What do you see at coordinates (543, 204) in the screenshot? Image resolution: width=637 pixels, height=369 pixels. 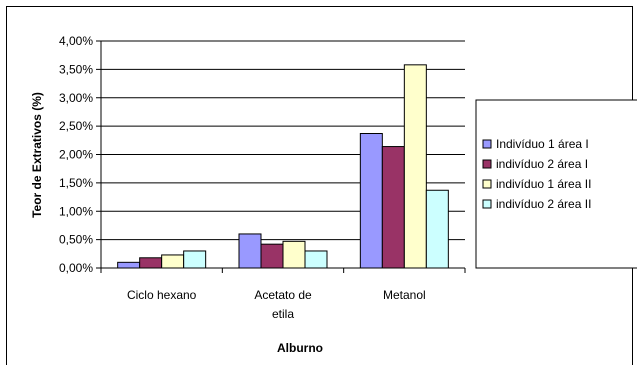 I see `legend-label: indivíduo 2 área II` at bounding box center [543, 204].